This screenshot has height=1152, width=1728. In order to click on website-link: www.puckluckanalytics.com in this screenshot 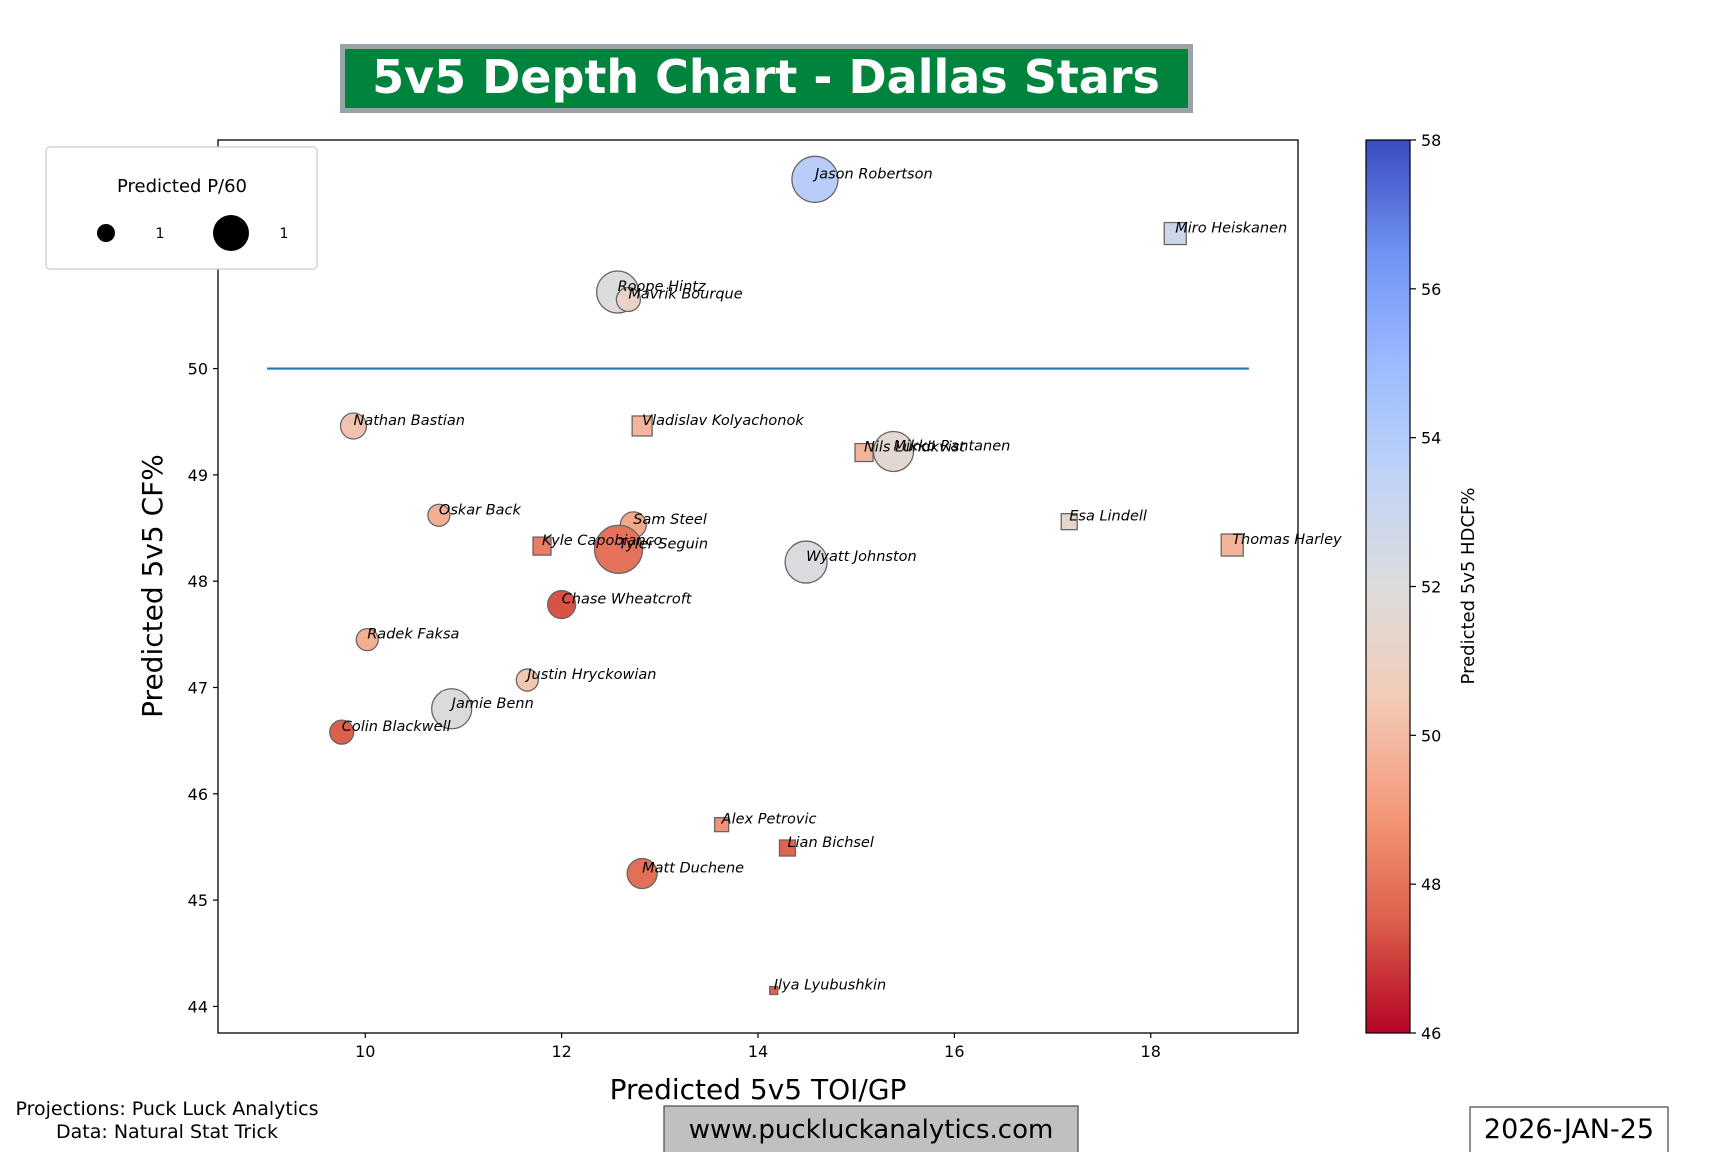, I will do `click(871, 1130)`.